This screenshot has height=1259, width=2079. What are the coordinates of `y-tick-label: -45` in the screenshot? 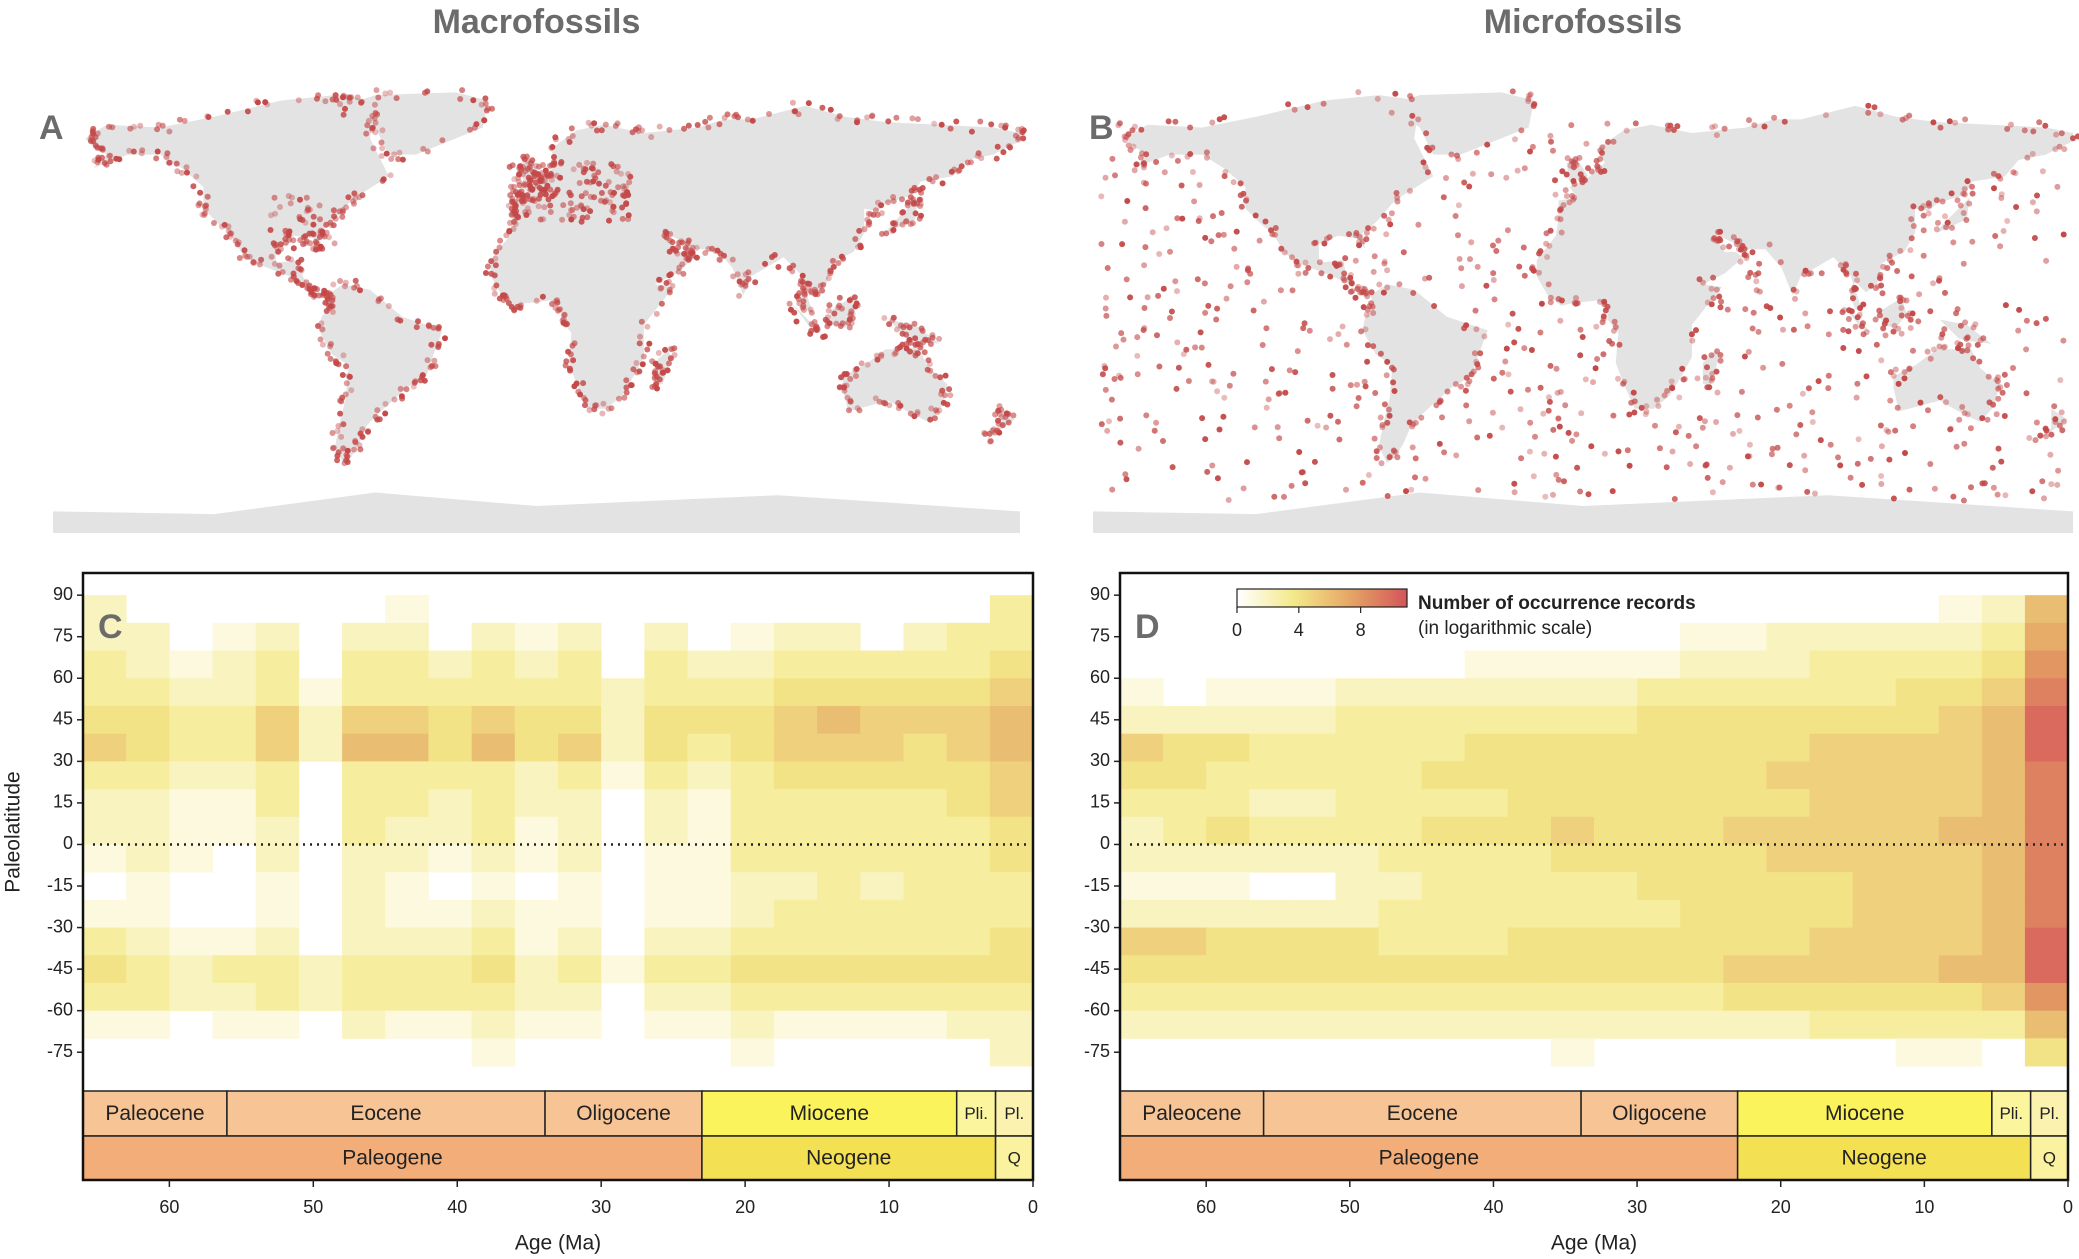 It's located at (1097, 968).